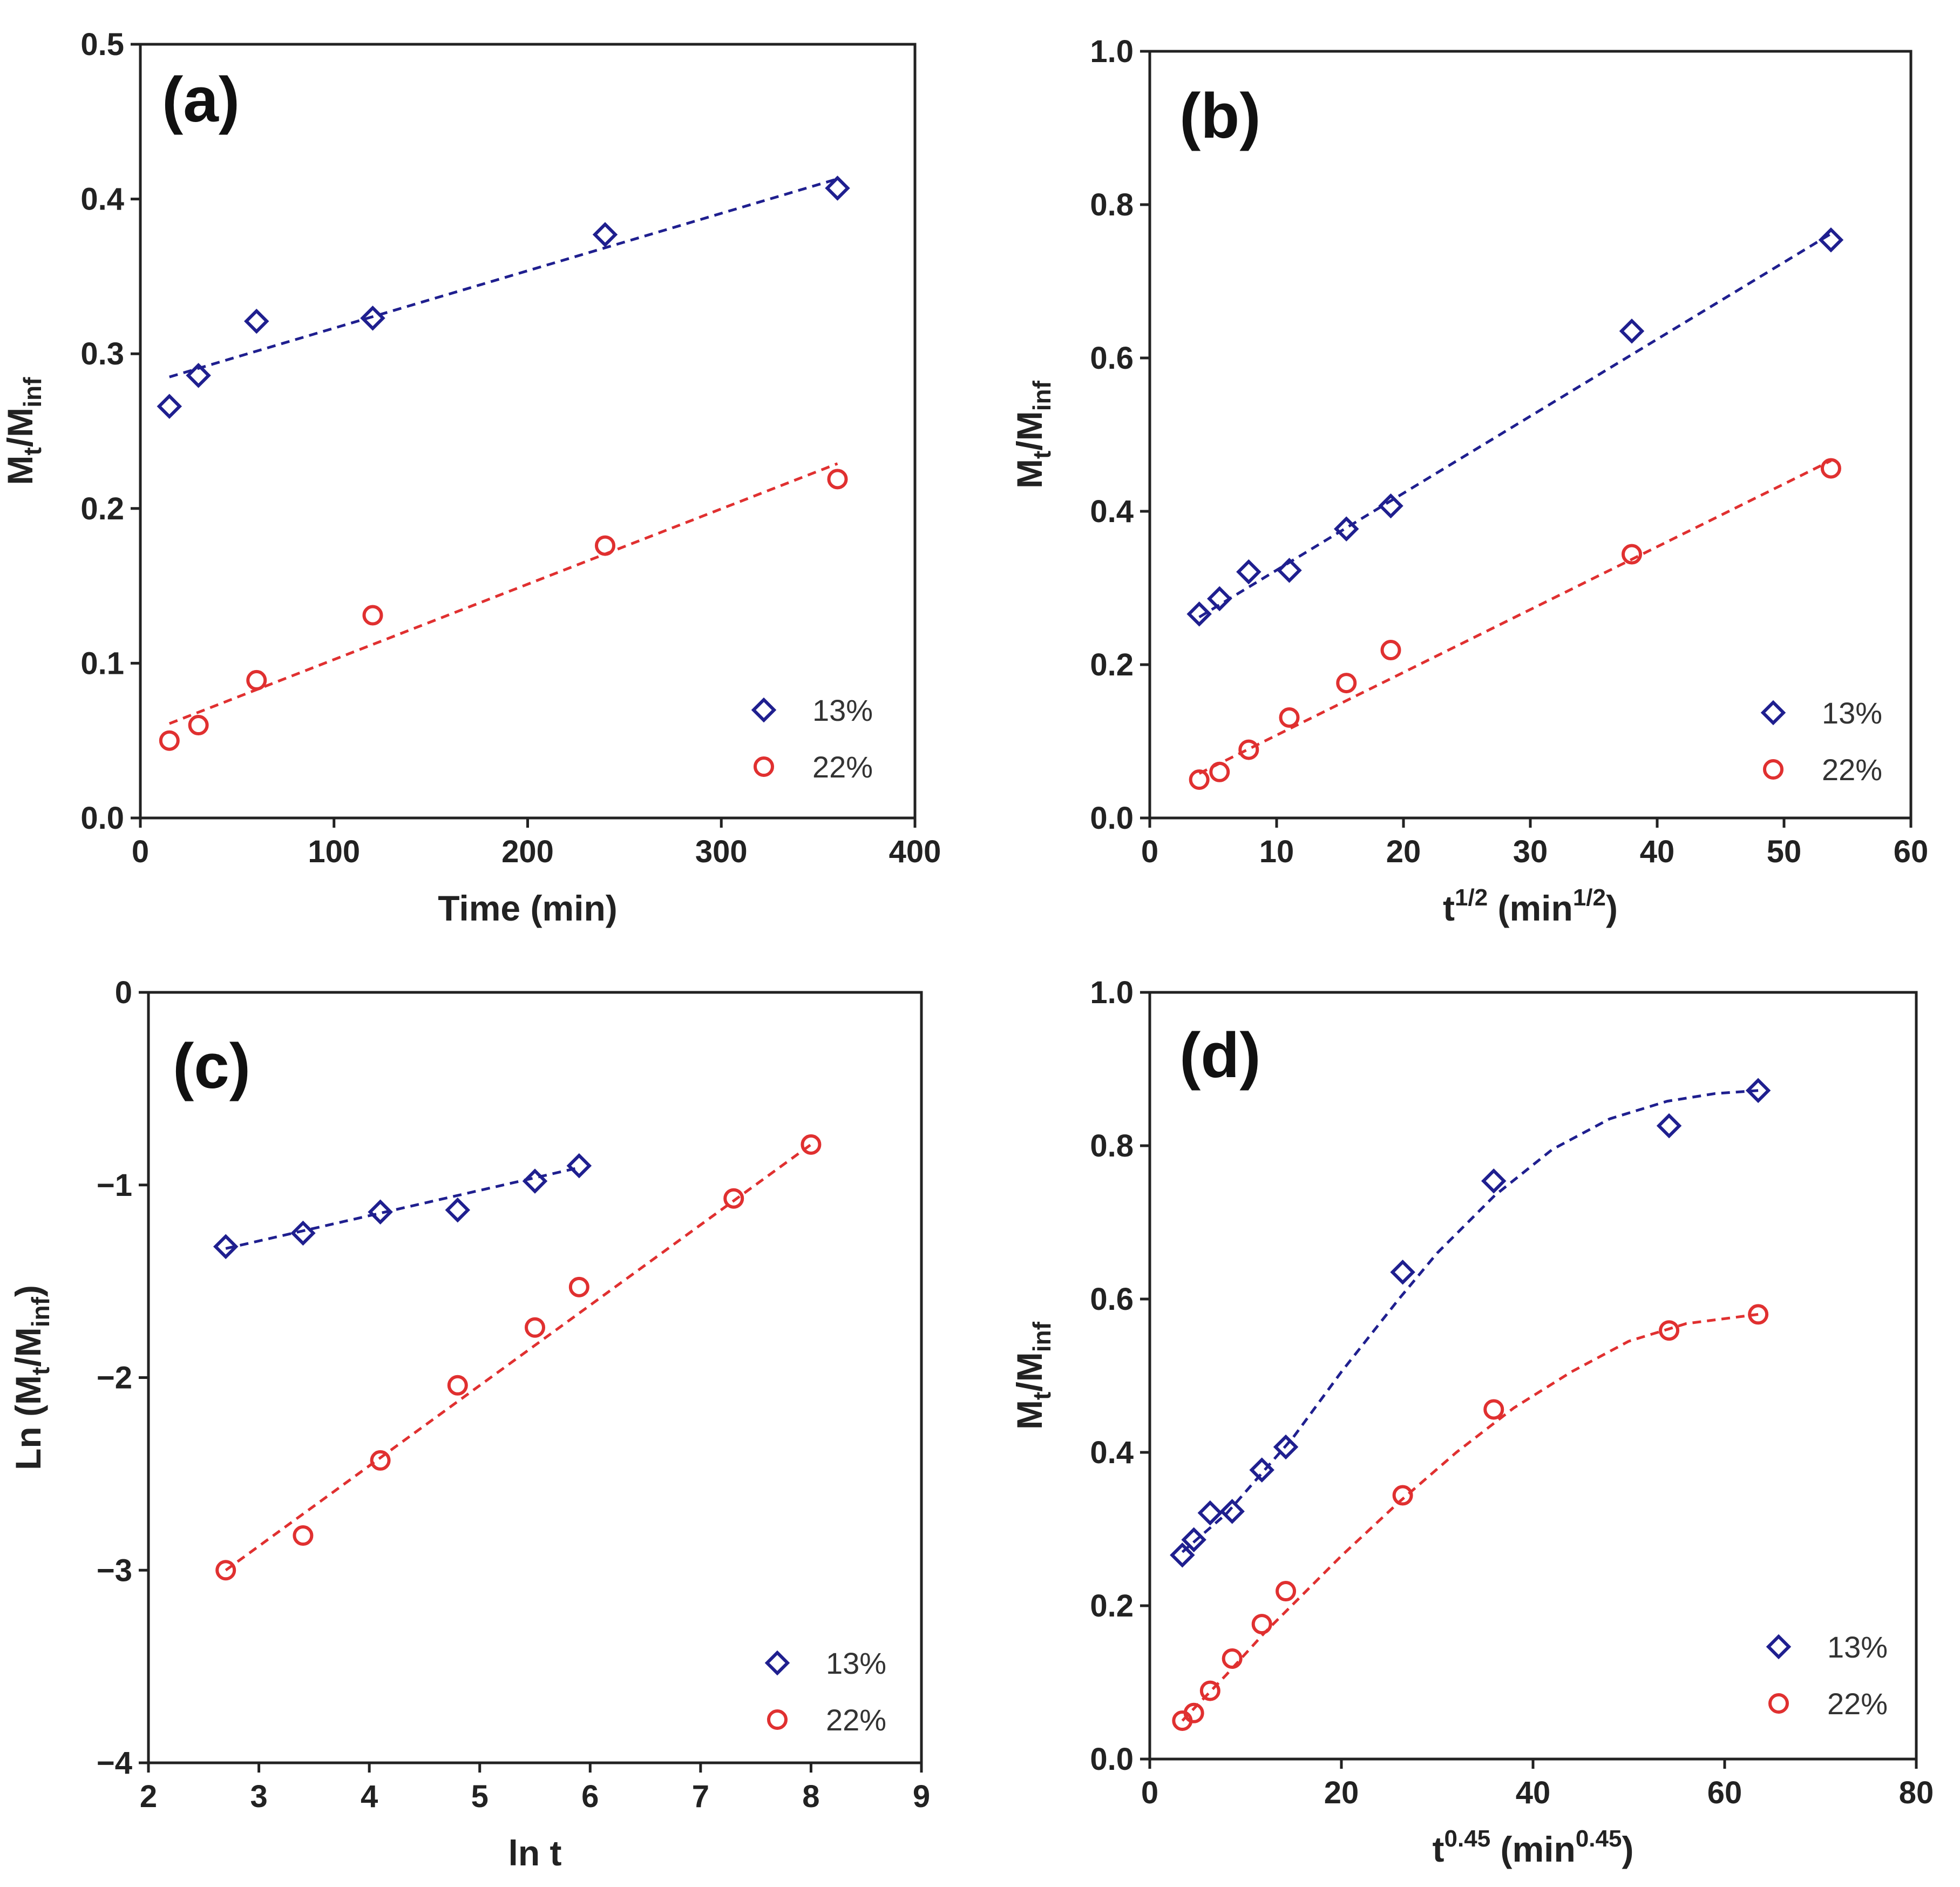 This screenshot has height=1887, width=1960. What do you see at coordinates (1112, 1299) in the screenshot?
I see `y-tick-label: 0.6` at bounding box center [1112, 1299].